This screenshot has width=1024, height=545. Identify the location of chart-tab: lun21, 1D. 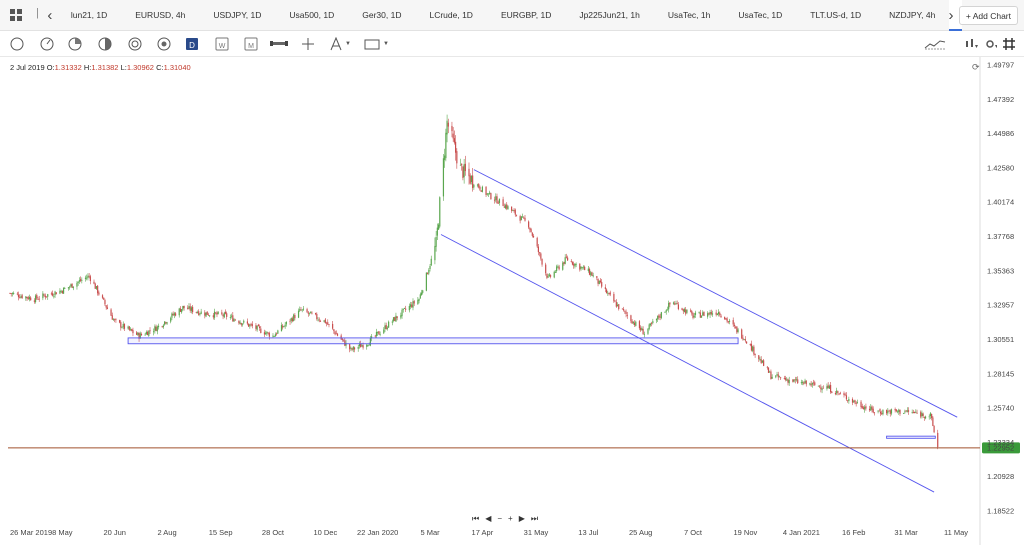
(89, 15).